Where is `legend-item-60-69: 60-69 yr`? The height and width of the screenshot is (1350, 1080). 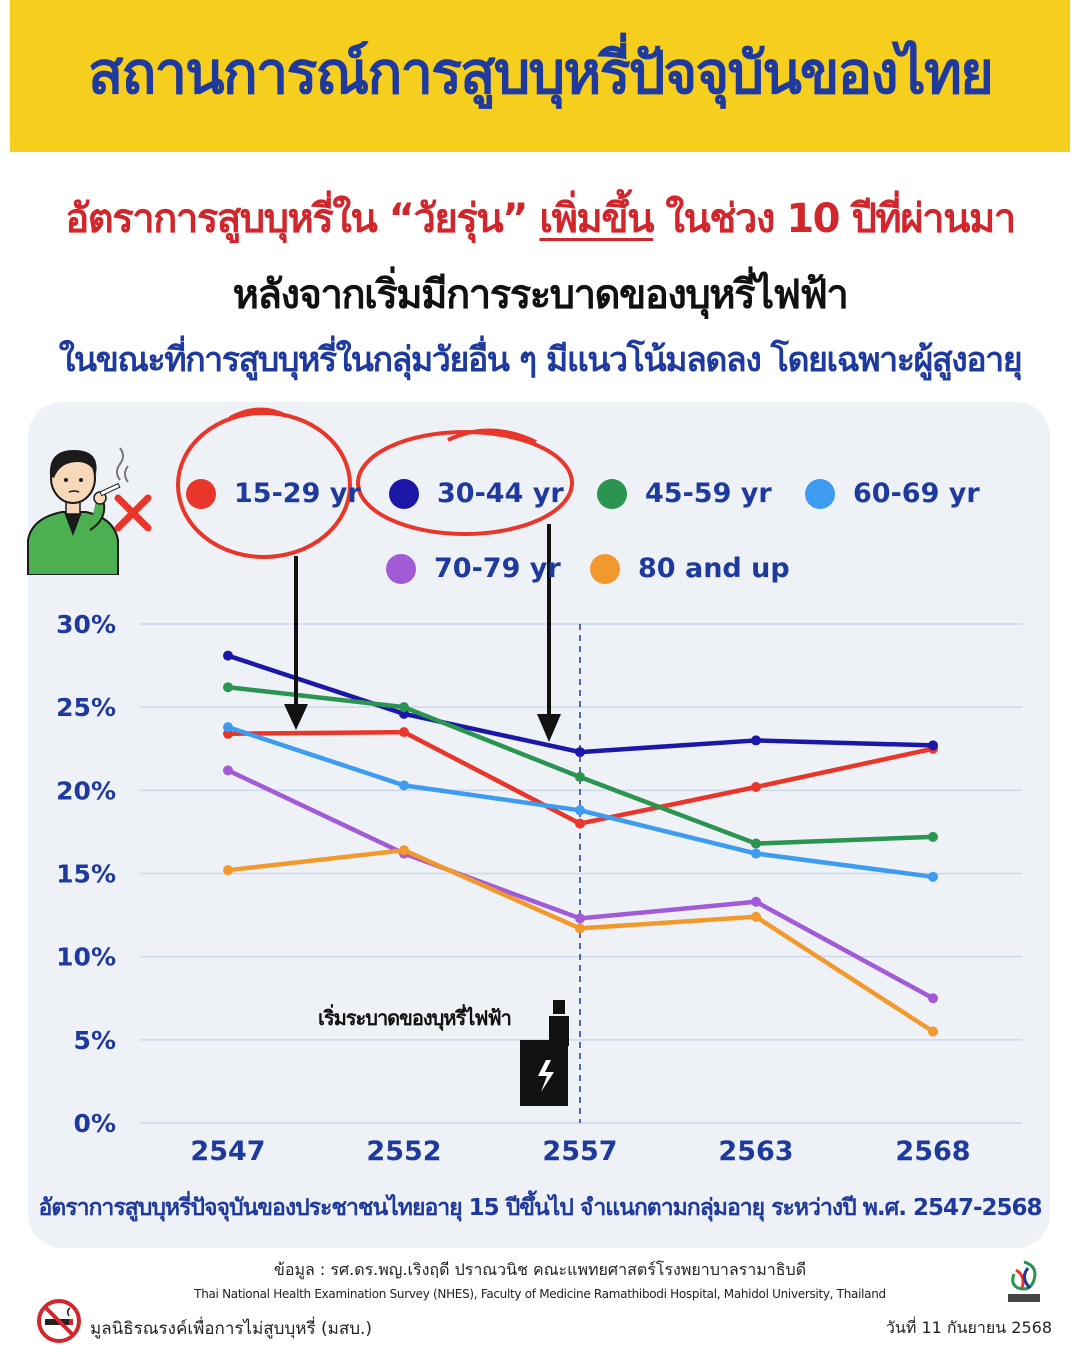 legend-item-60-69: 60-69 yr is located at coordinates (892, 493).